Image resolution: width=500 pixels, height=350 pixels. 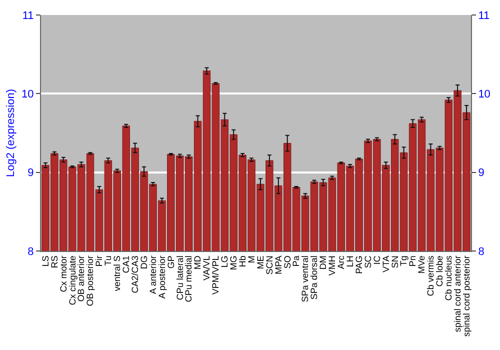 What do you see at coordinates (385, 264) in the screenshot?
I see `x-tick-label: VTA` at bounding box center [385, 264].